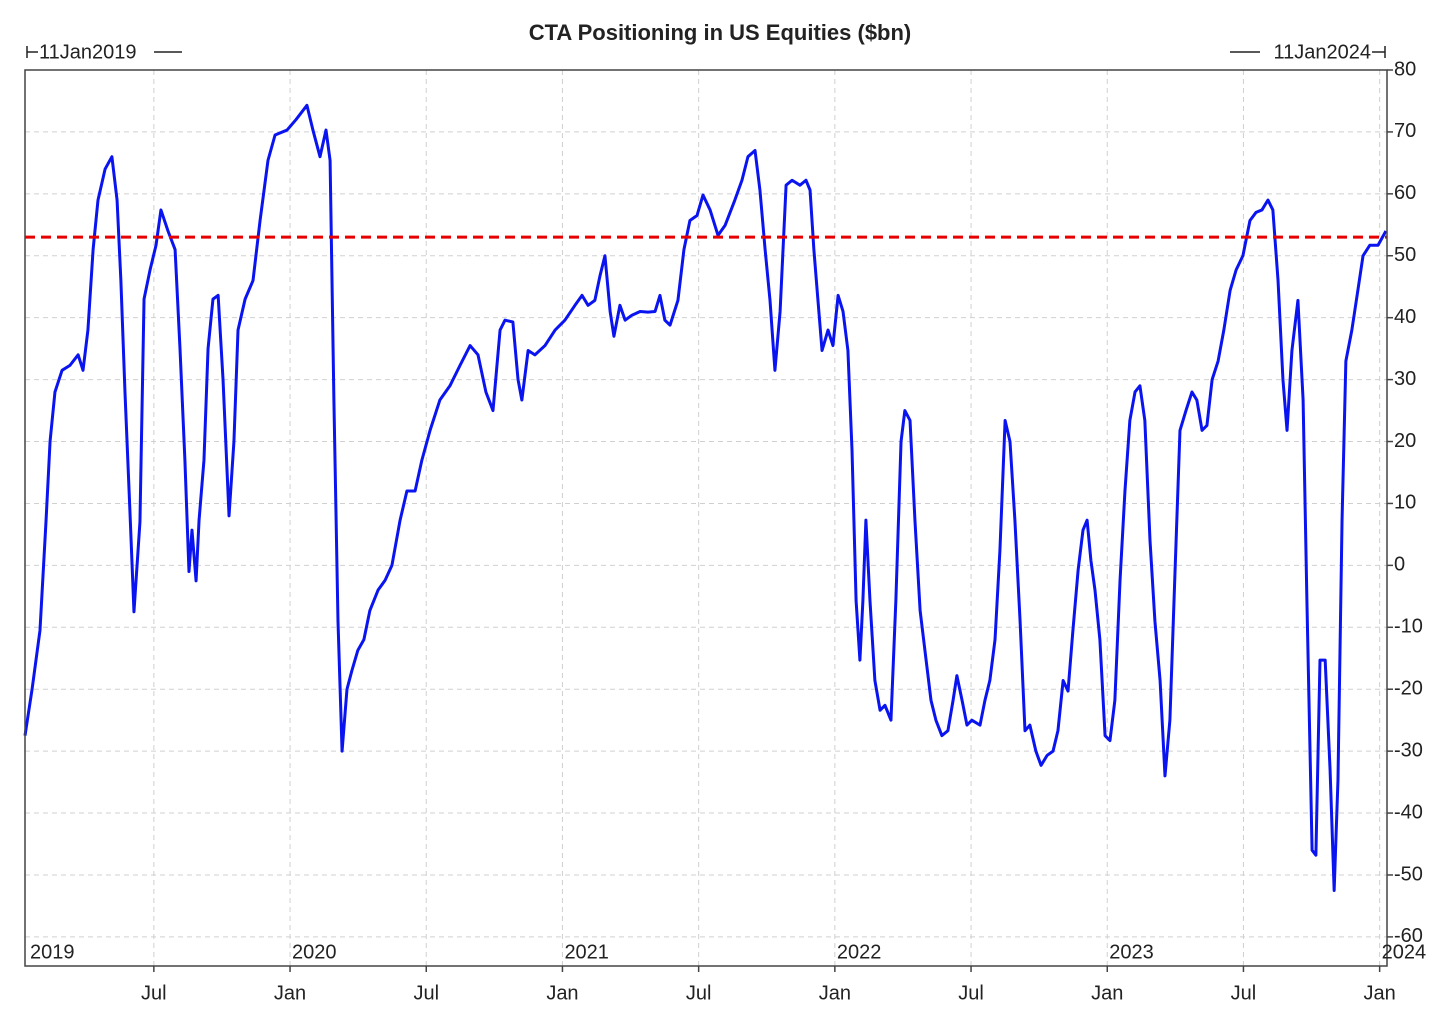  What do you see at coordinates (1405, 69) in the screenshot?
I see `y-tick-label: 80` at bounding box center [1405, 69].